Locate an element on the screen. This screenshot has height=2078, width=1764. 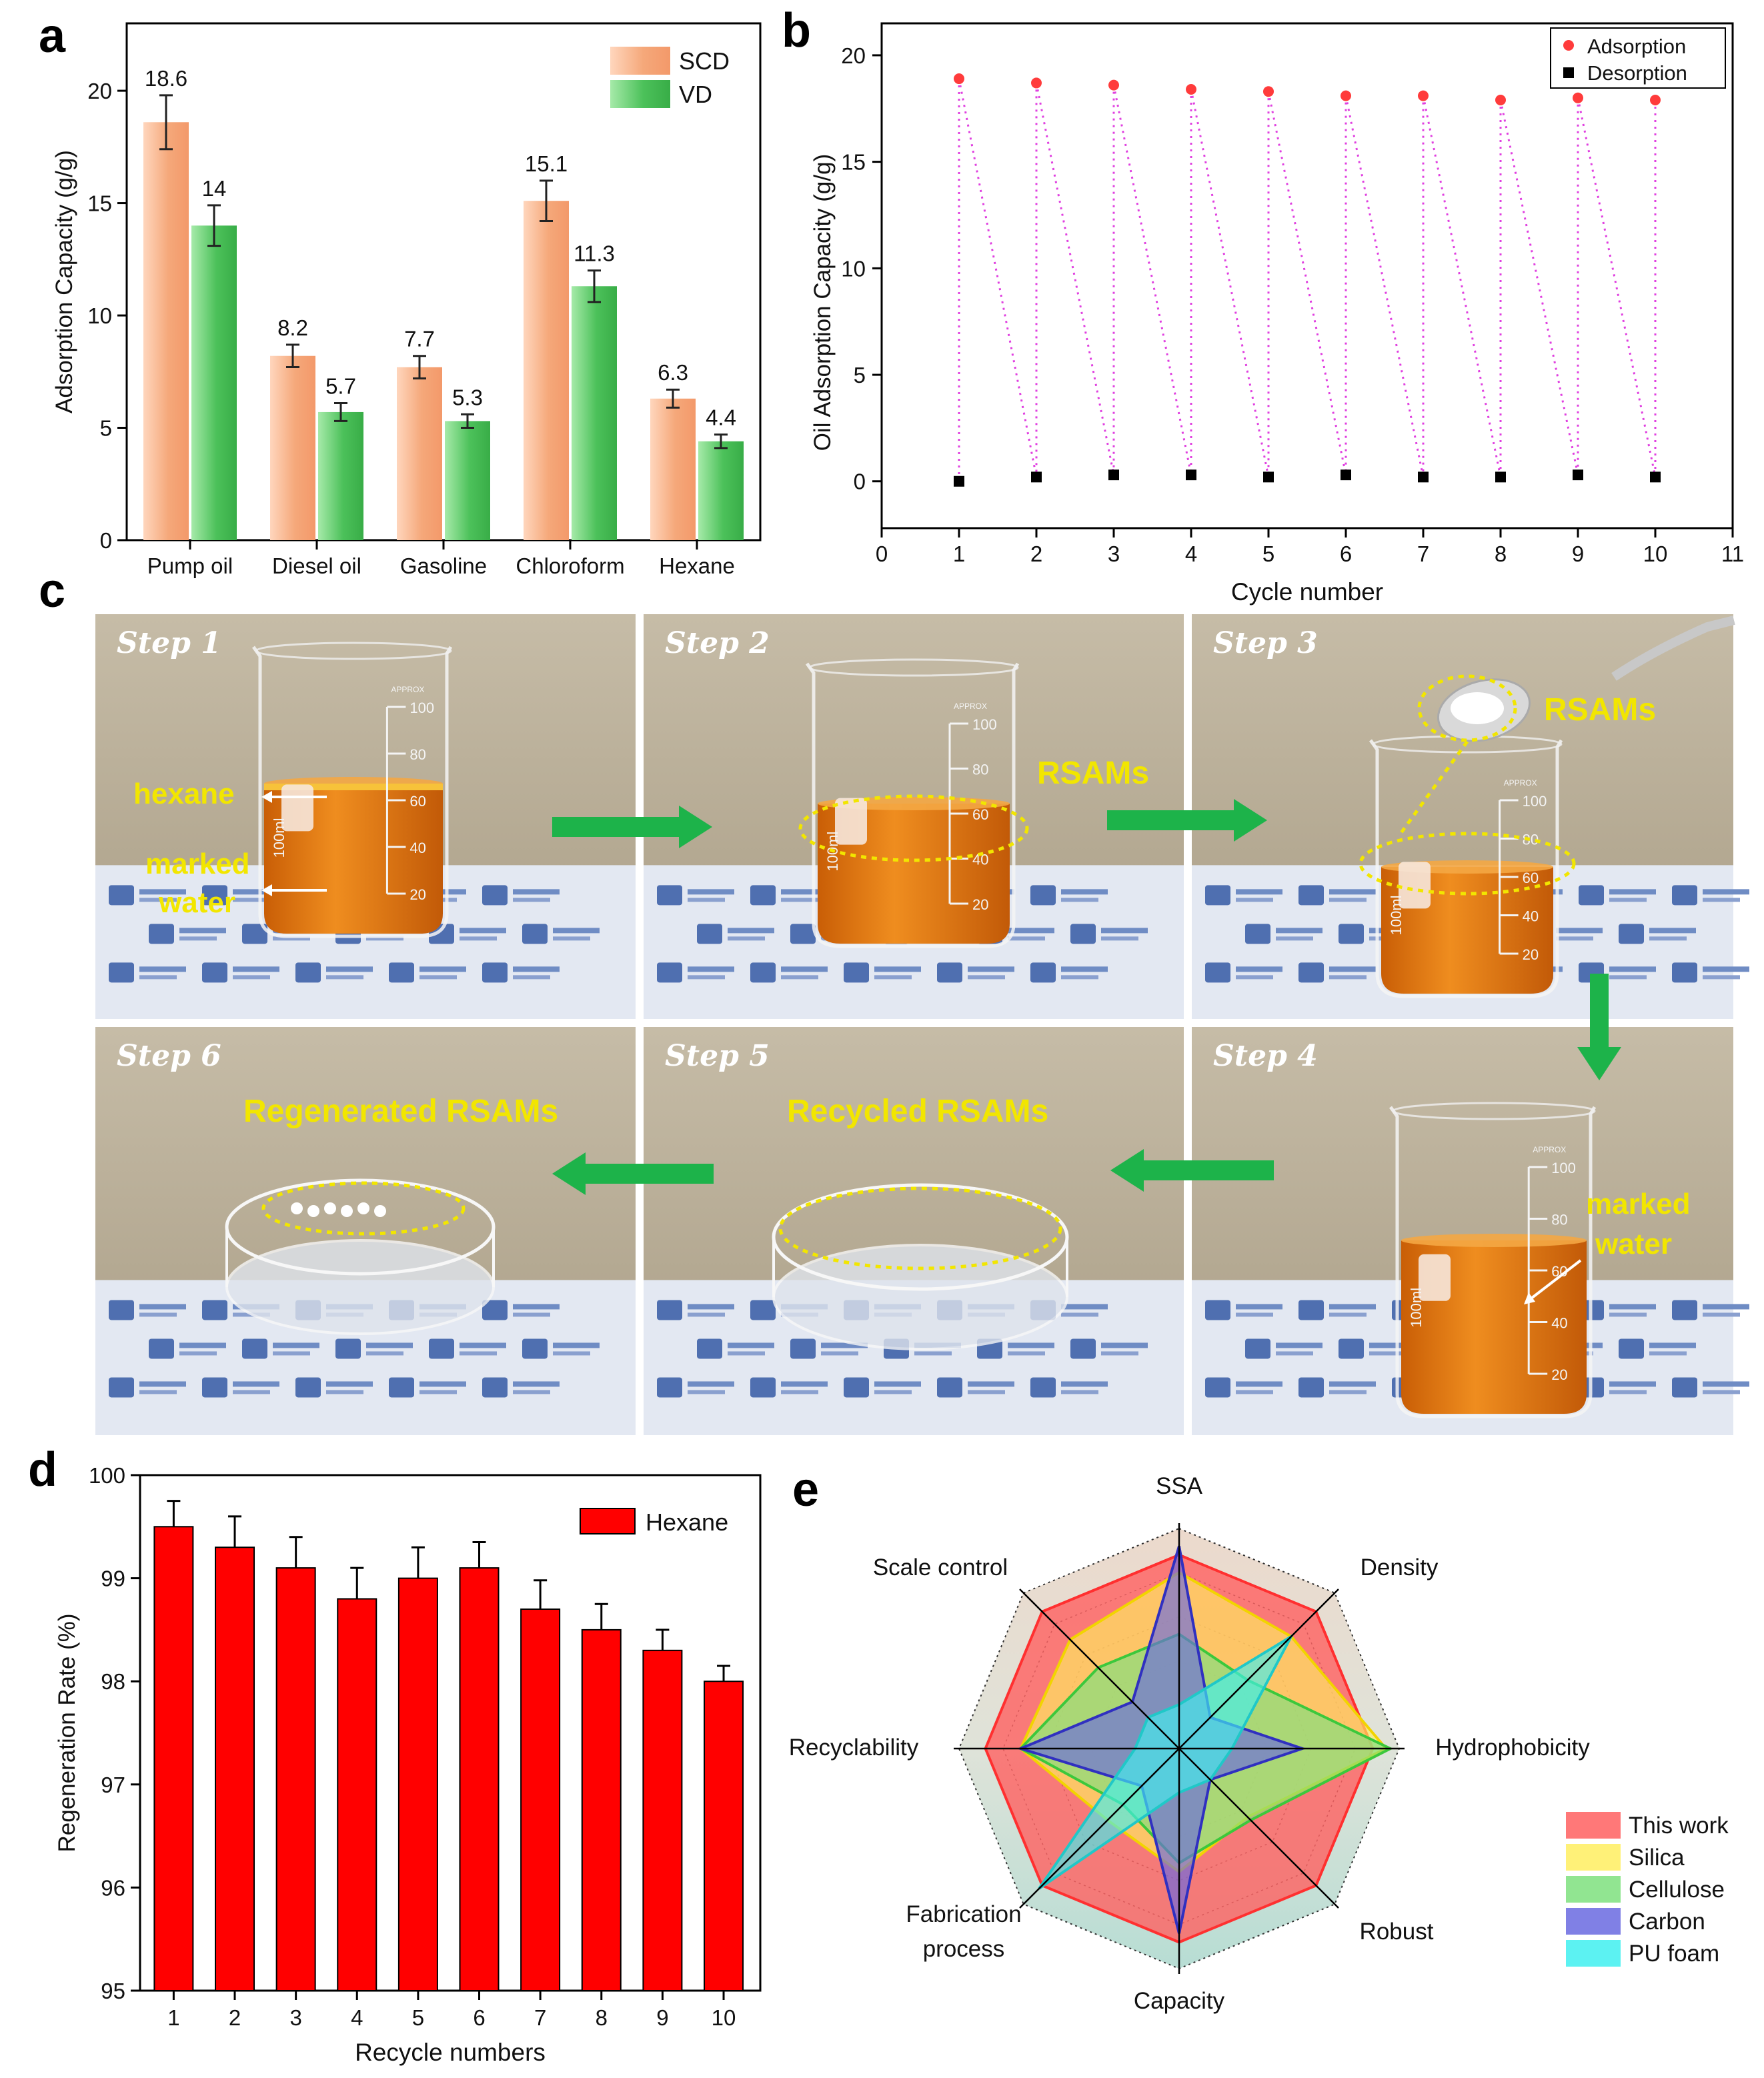
scale-number: 60 is located at coordinates (980, 815).